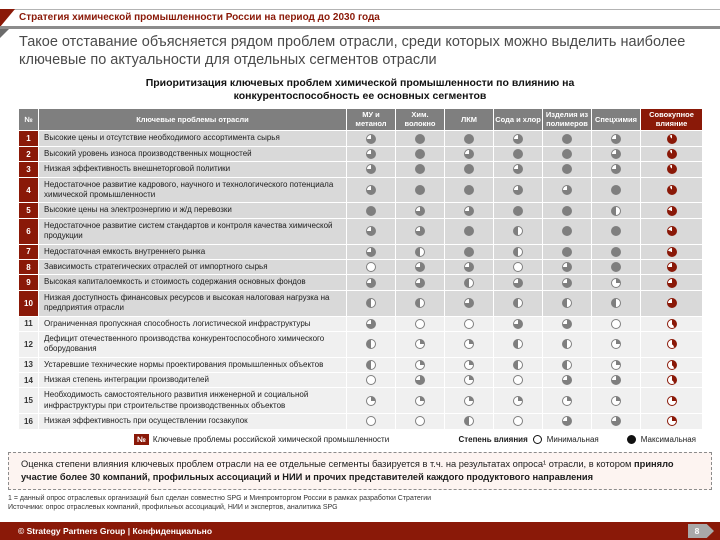 Image resolution: width=720 pixels, height=540 pixels. Describe the element at coordinates (141, 439) in the screenshot. I see `number-badge: №` at that location.